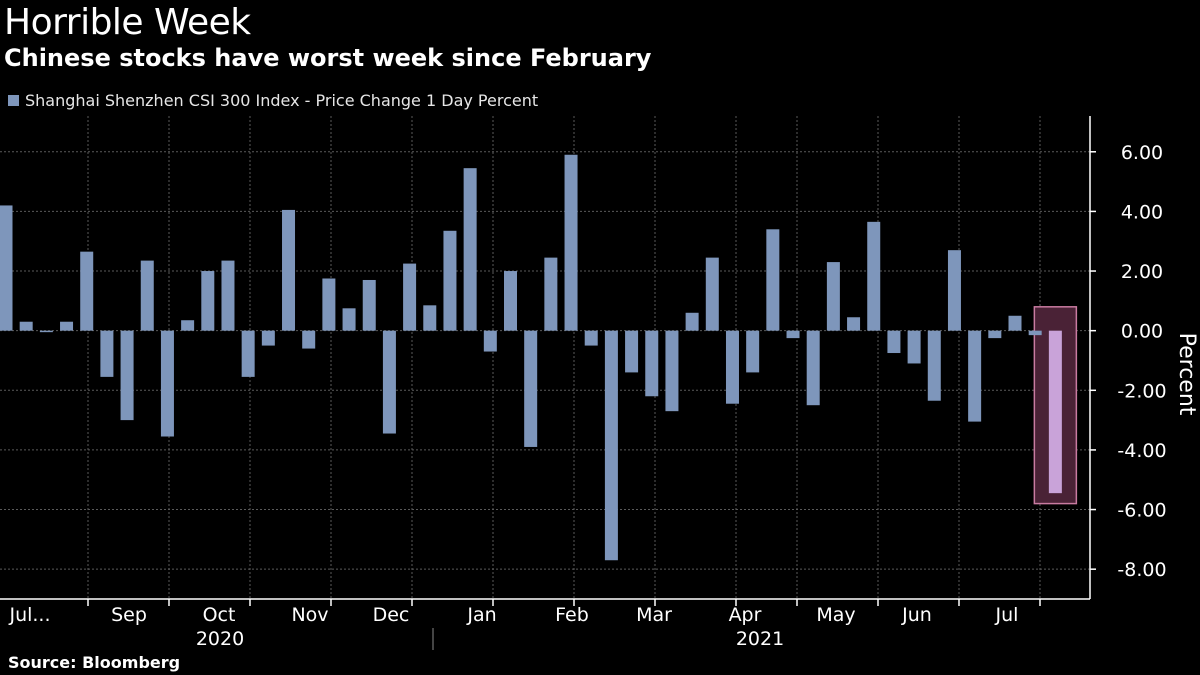  Describe the element at coordinates (1141, 511) in the screenshot. I see `y-tick-label: -6.00` at that location.